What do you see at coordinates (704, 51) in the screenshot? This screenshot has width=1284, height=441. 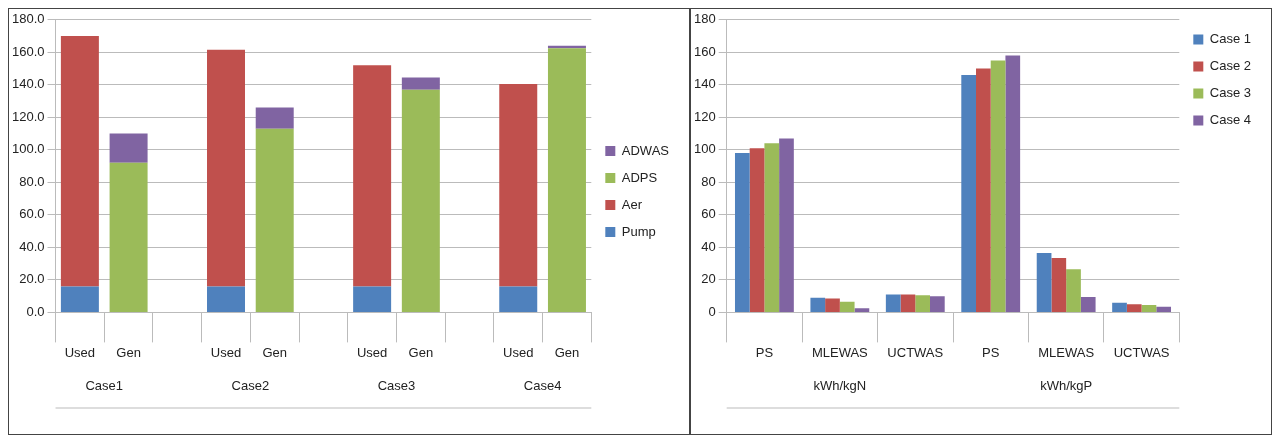 I see `y-tick-label: 160` at bounding box center [704, 51].